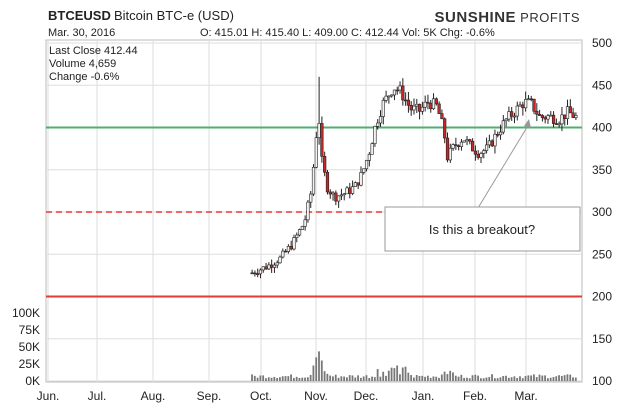  What do you see at coordinates (287, 396) in the screenshot?
I see `x-axis-ticks: Jun. Jul. Aug. Sep. Oct. Nov. Dec. Jan. Feb. Mar.` at bounding box center [287, 396].